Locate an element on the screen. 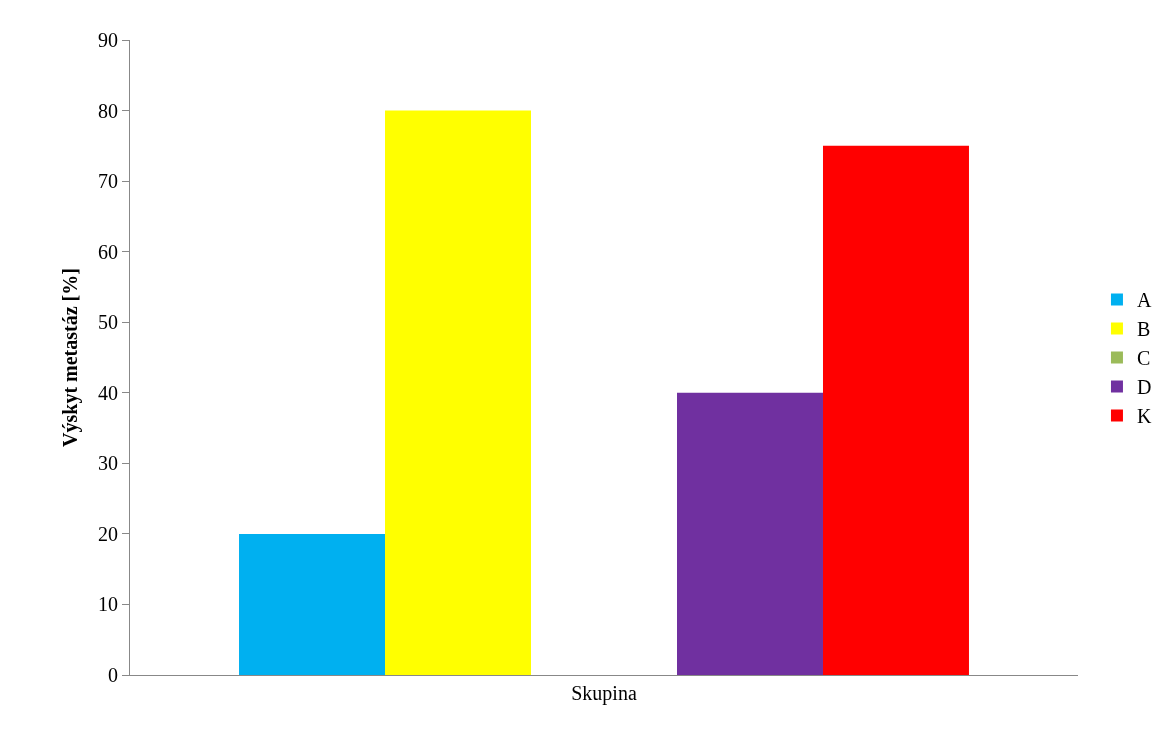 The height and width of the screenshot is (731, 1174). y-tick-label: 50 is located at coordinates (108, 322).